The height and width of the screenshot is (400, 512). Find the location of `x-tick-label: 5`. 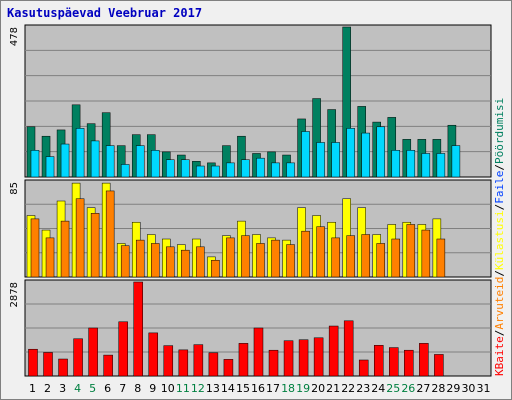

x-tick-label: 5 is located at coordinates (92, 388).